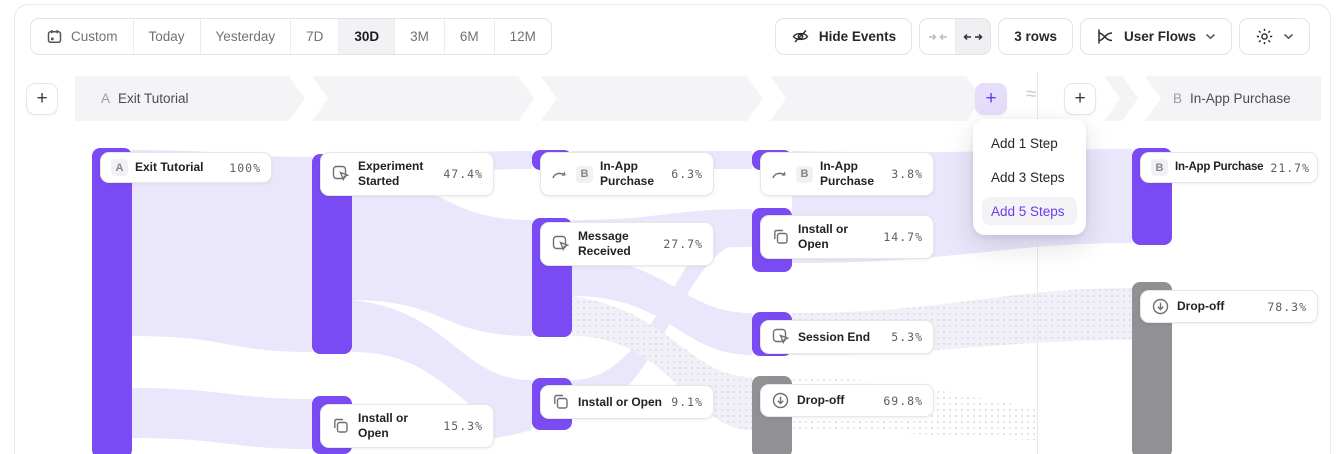 This screenshot has width=1336, height=454. Describe the element at coordinates (42, 99) in the screenshot. I see `add-step-left-button: +` at that location.